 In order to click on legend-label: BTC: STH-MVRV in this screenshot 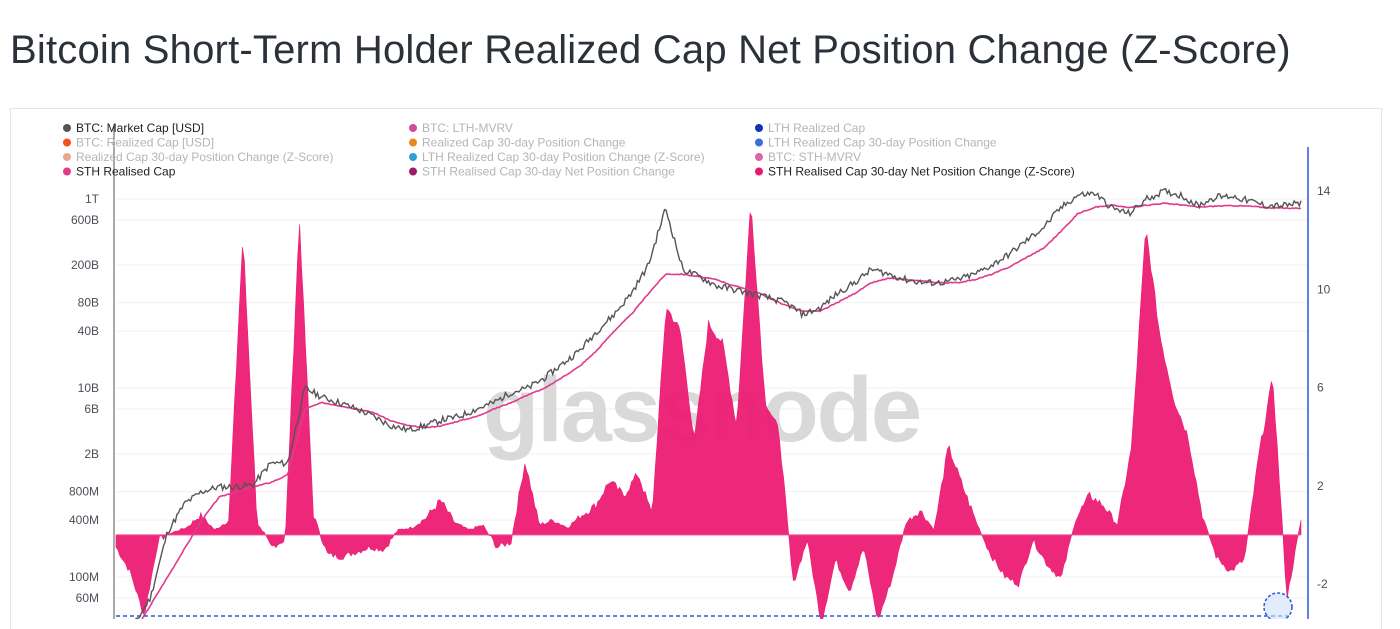, I will do `click(814, 157)`.